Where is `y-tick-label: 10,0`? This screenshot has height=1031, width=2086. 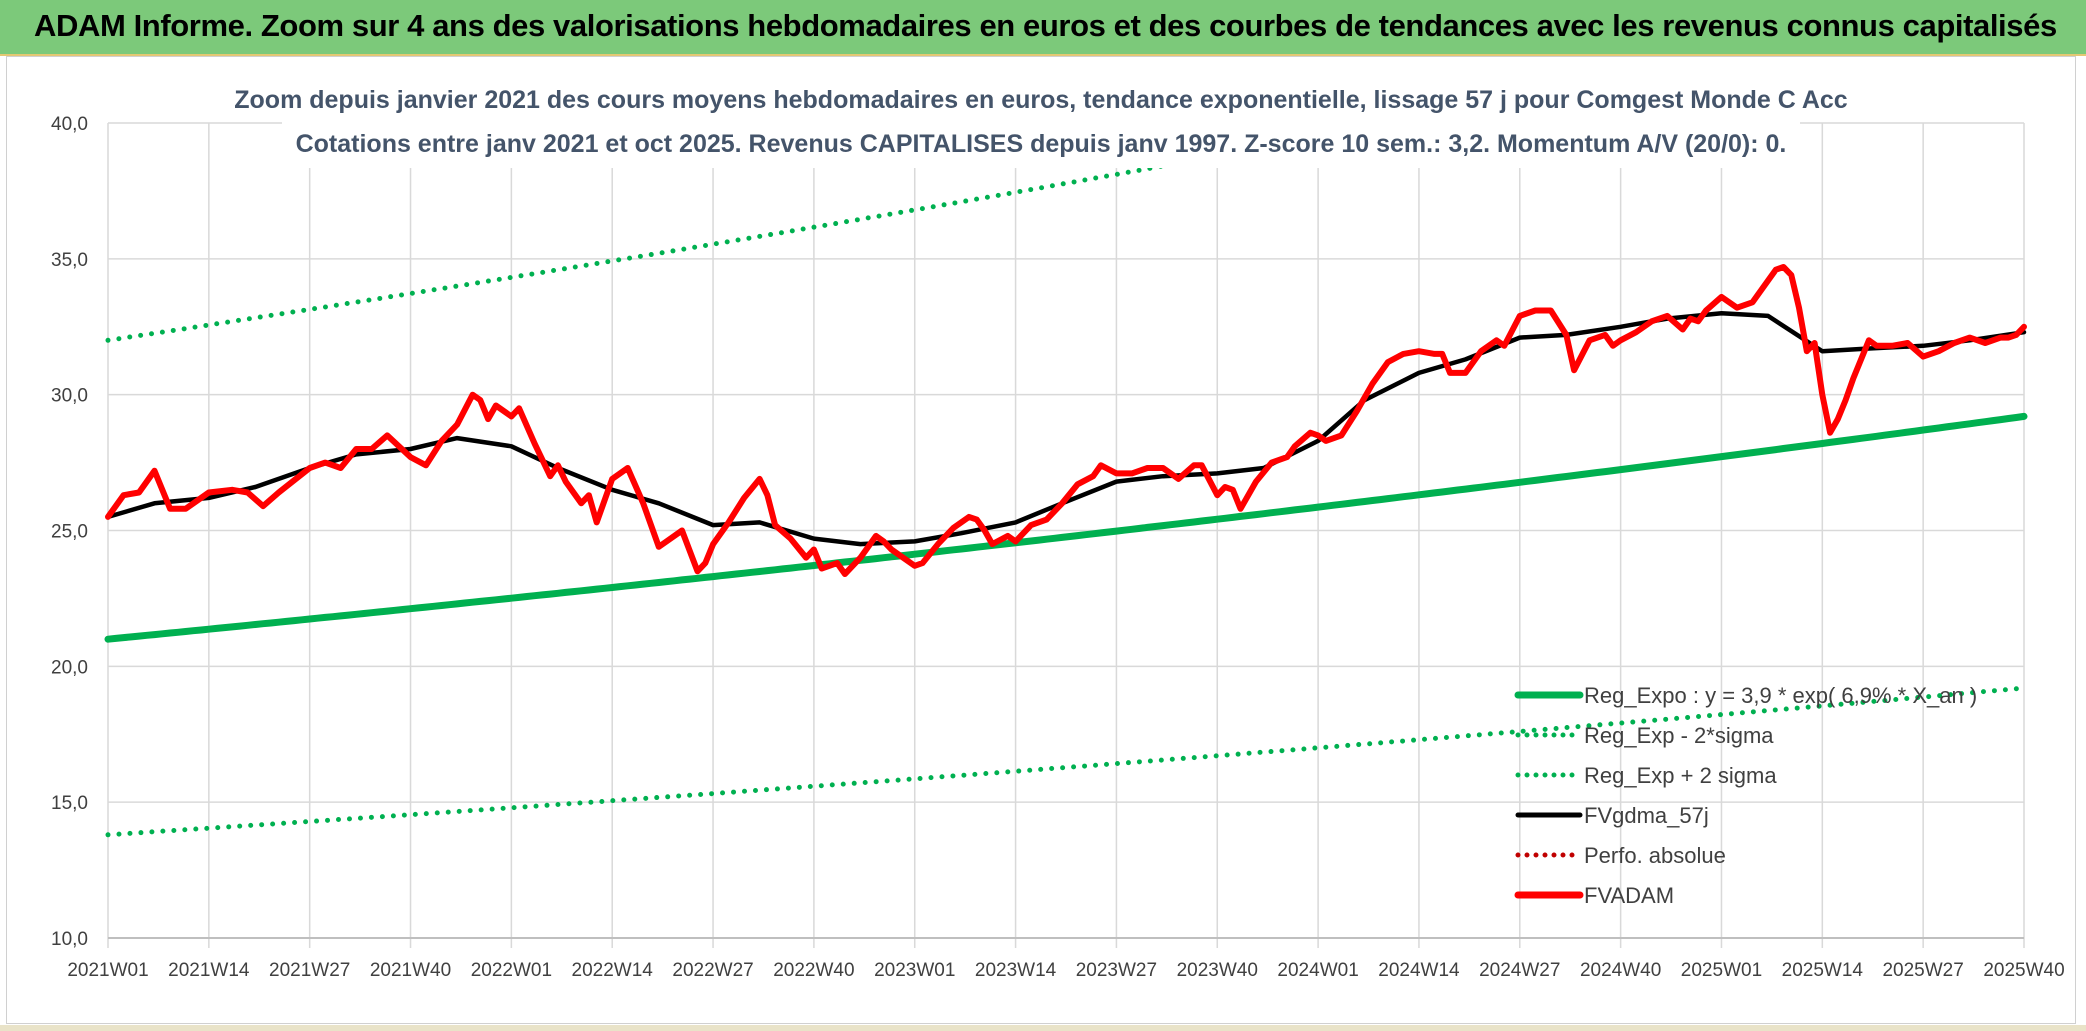
y-tick-label: 10,0 is located at coordinates (69, 939).